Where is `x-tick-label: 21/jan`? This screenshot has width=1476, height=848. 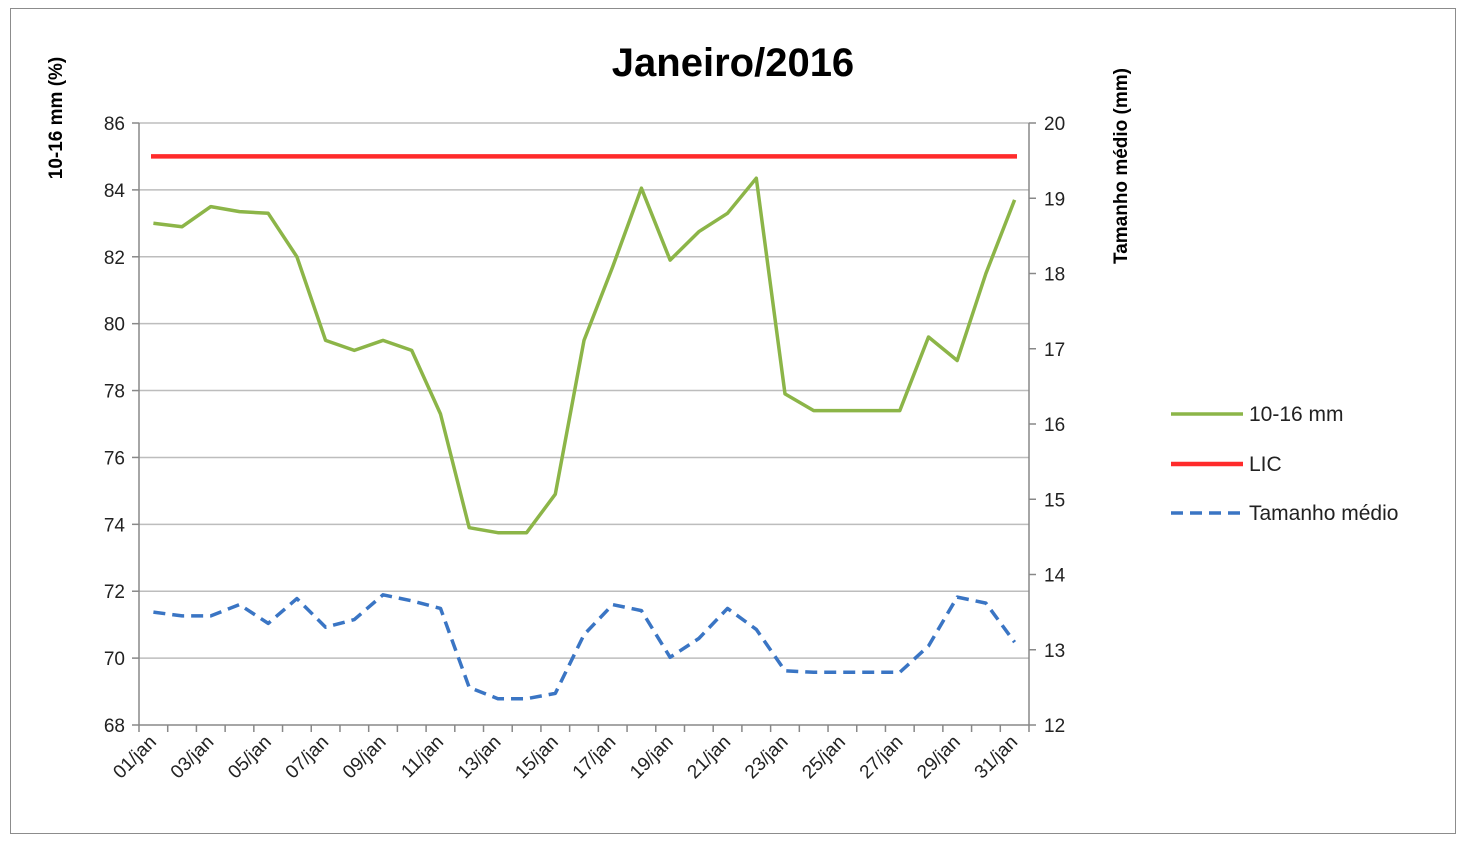 x-tick-label: 21/jan is located at coordinates (709, 757).